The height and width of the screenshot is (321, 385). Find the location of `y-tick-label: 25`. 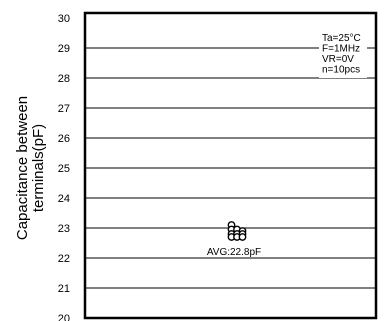

y-tick-label: 25 is located at coordinates (64, 169).